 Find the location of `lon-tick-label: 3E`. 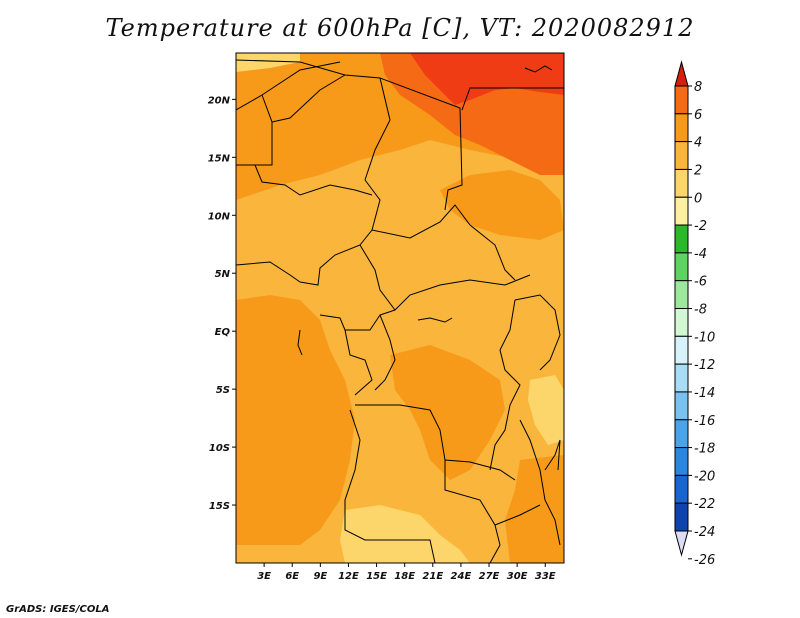

lon-tick-label: 3E is located at coordinates (264, 576).